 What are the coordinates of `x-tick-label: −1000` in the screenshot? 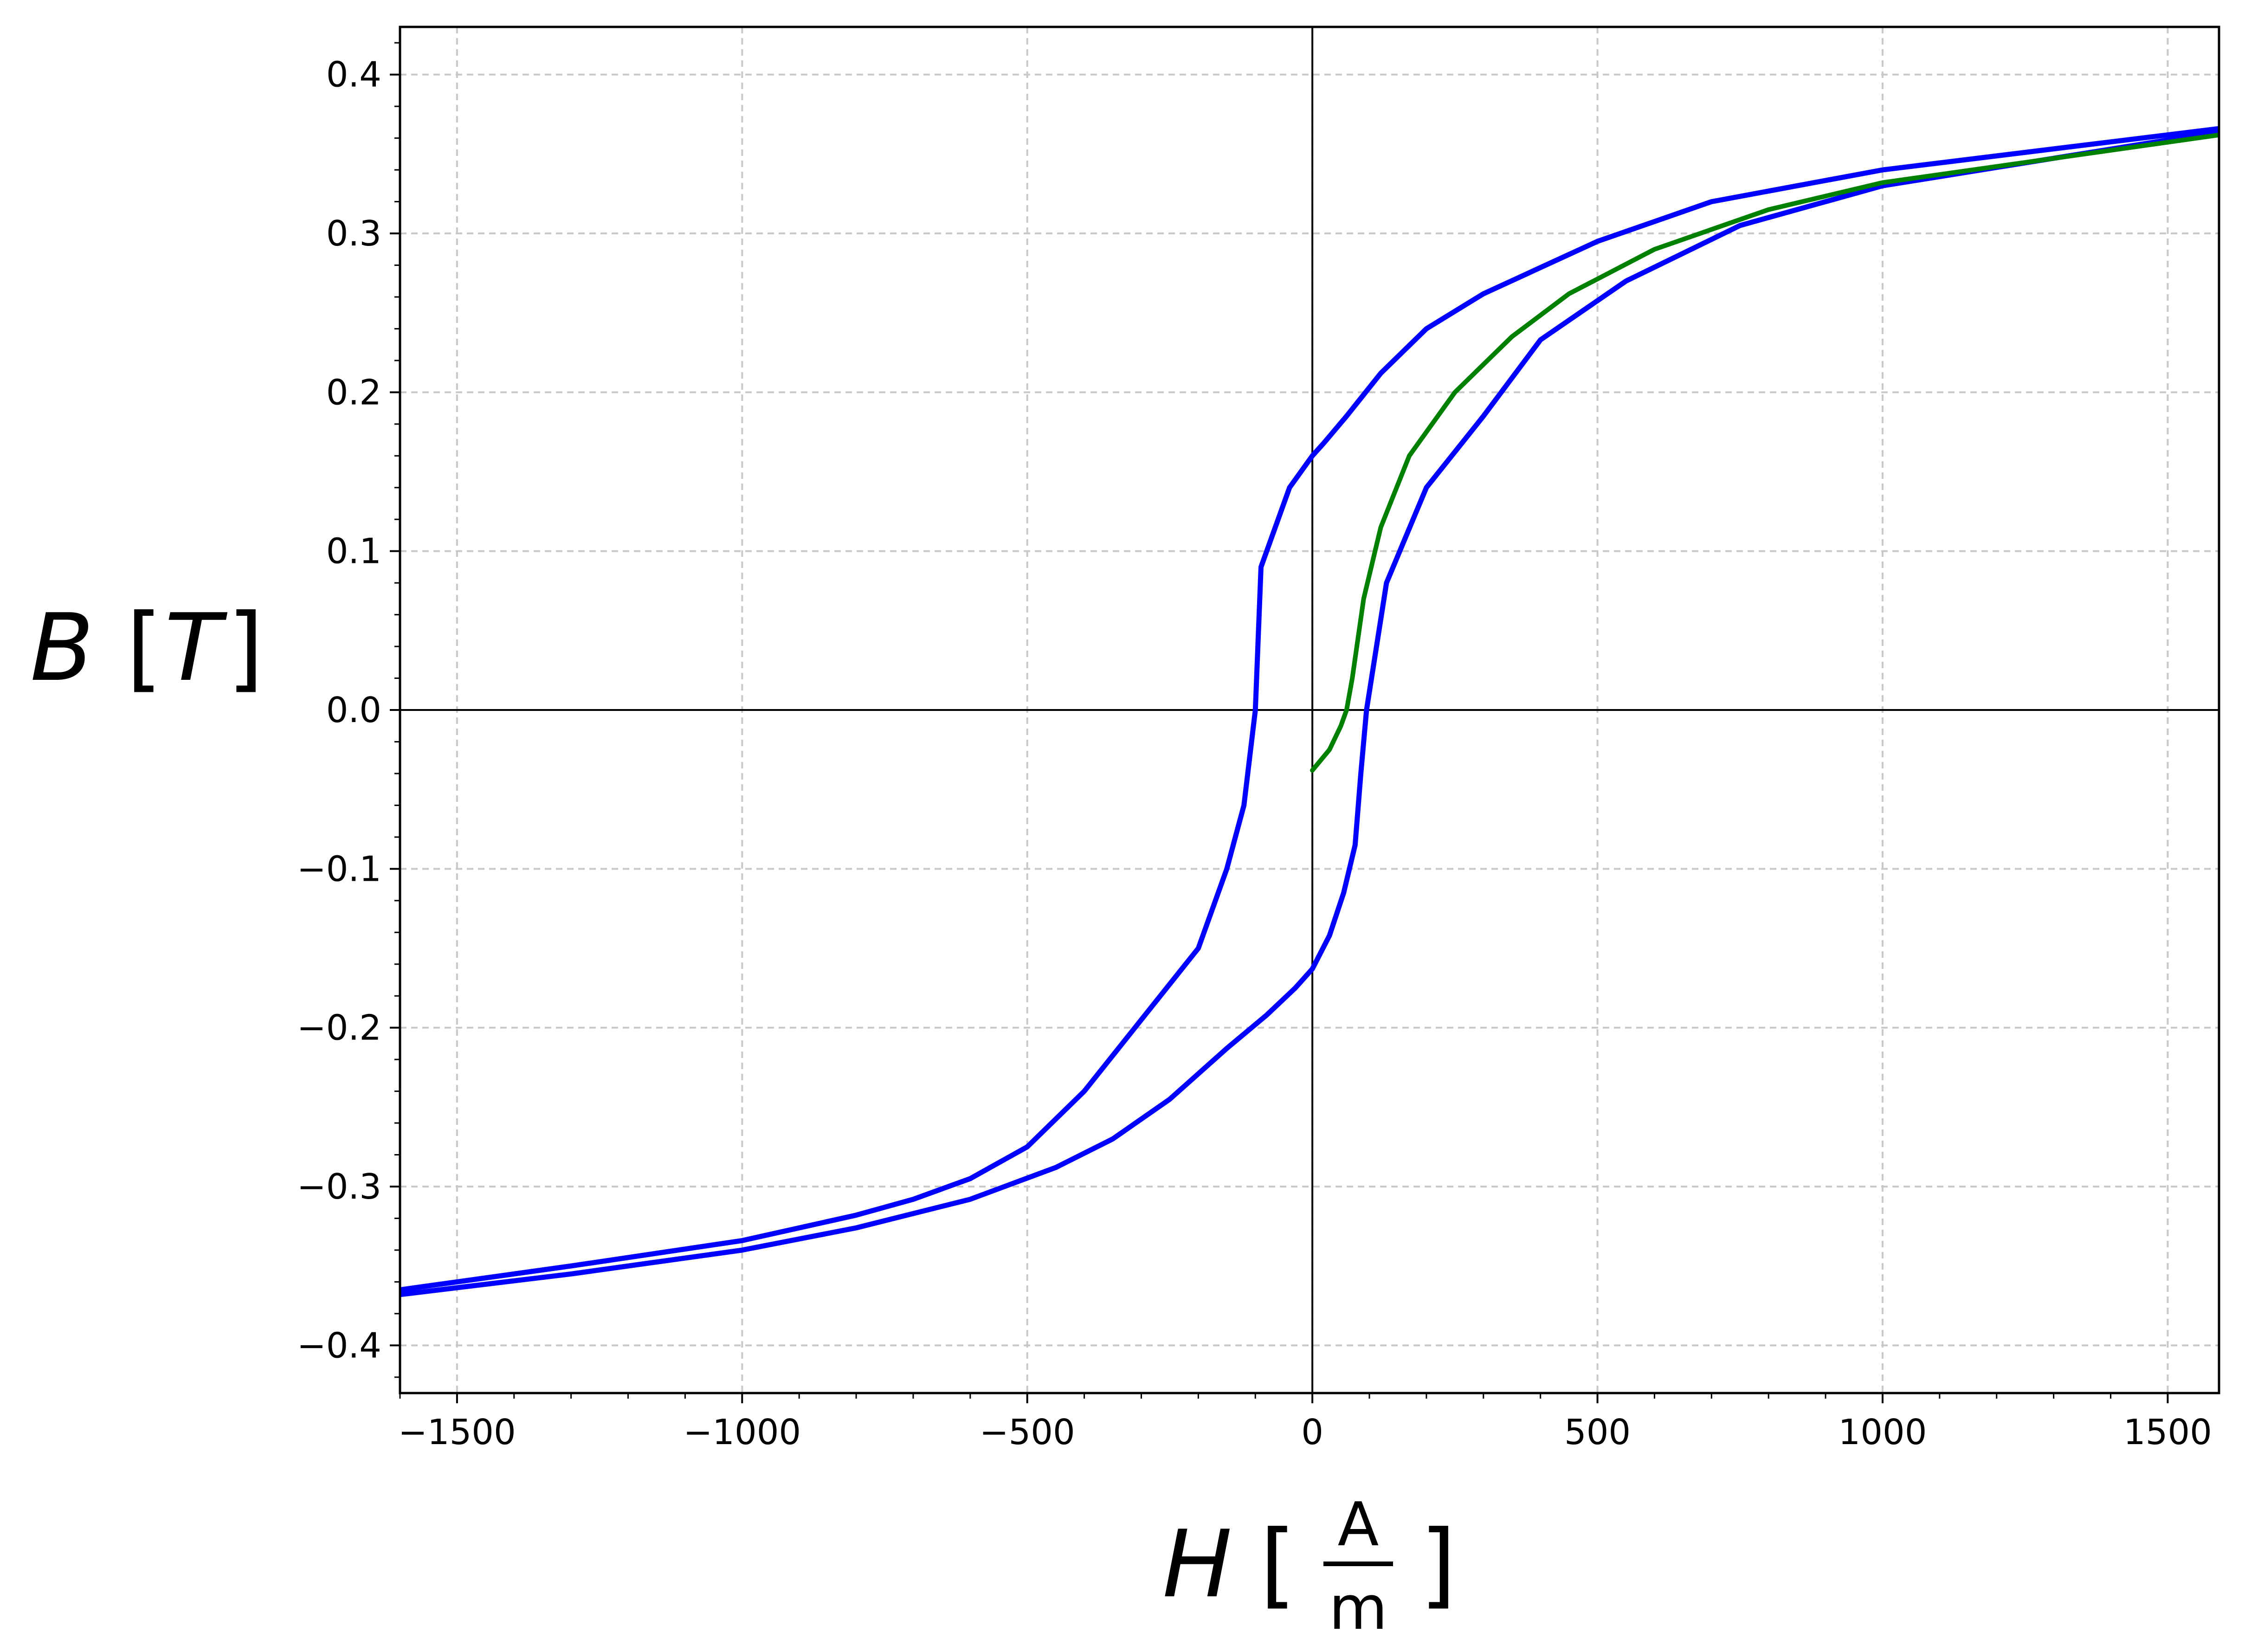 It's located at (742, 1432).